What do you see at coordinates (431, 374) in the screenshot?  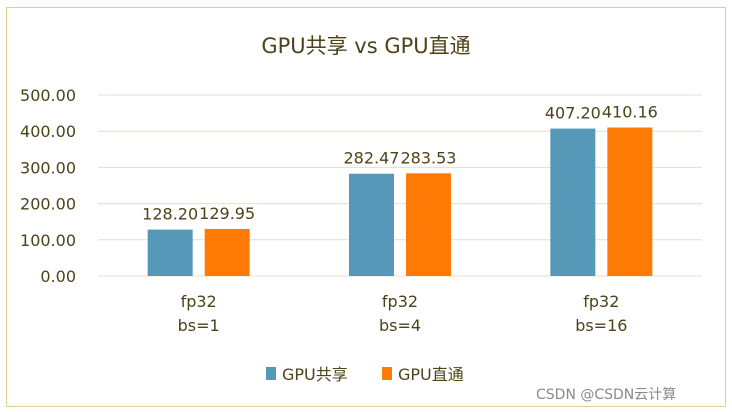 I see `legend-label: GPU直通` at bounding box center [431, 374].